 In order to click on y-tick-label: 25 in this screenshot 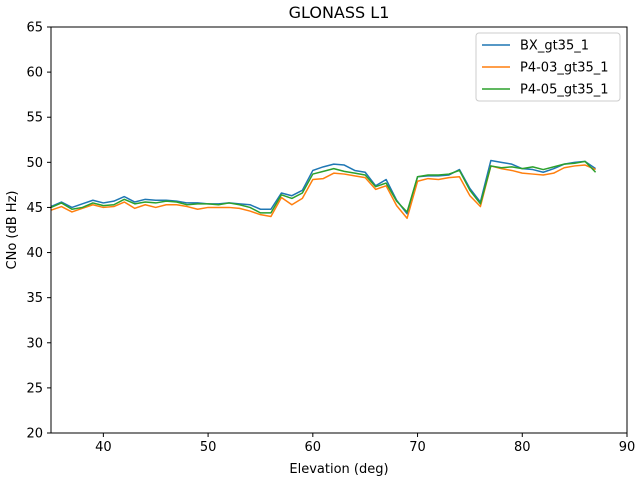, I will do `click(34, 388)`.